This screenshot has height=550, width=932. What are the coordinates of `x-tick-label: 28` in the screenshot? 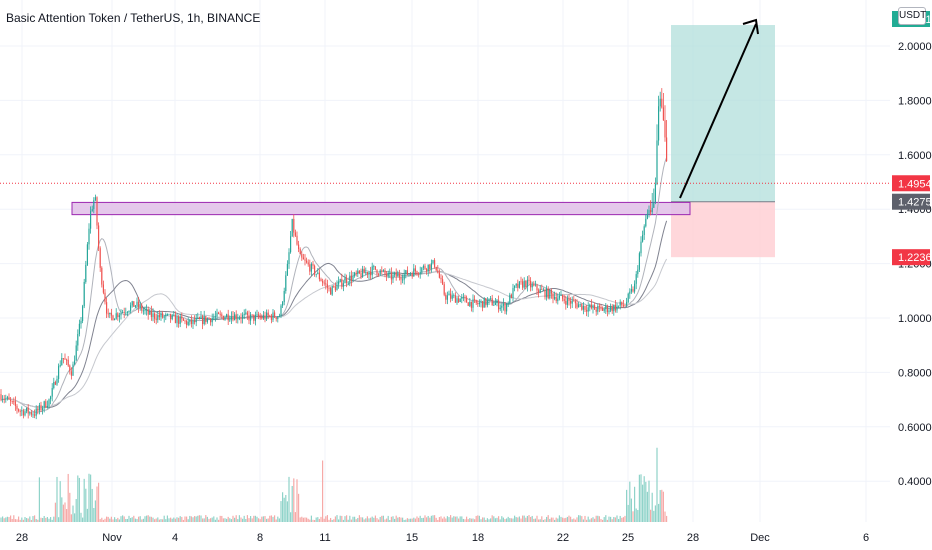 It's located at (693, 538).